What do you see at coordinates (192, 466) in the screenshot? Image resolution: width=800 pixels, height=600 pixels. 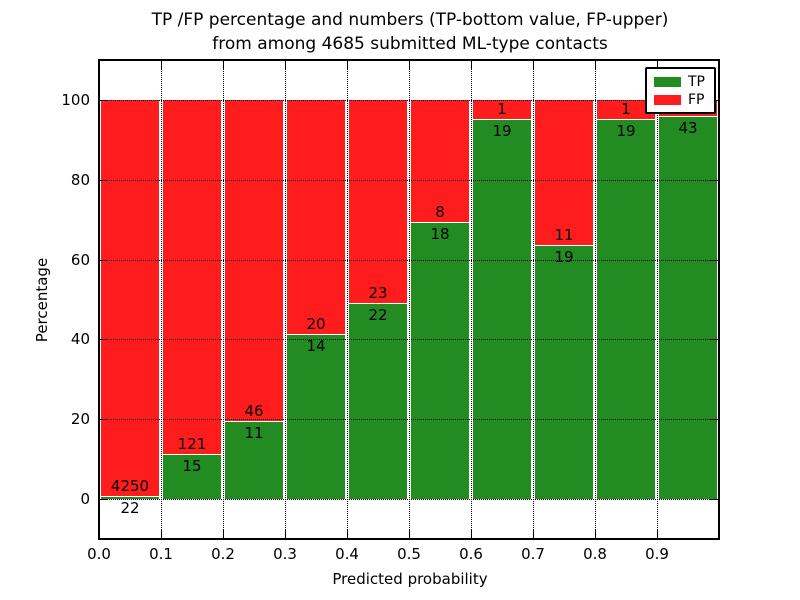 I see `tp-count-label: 15` at bounding box center [192, 466].